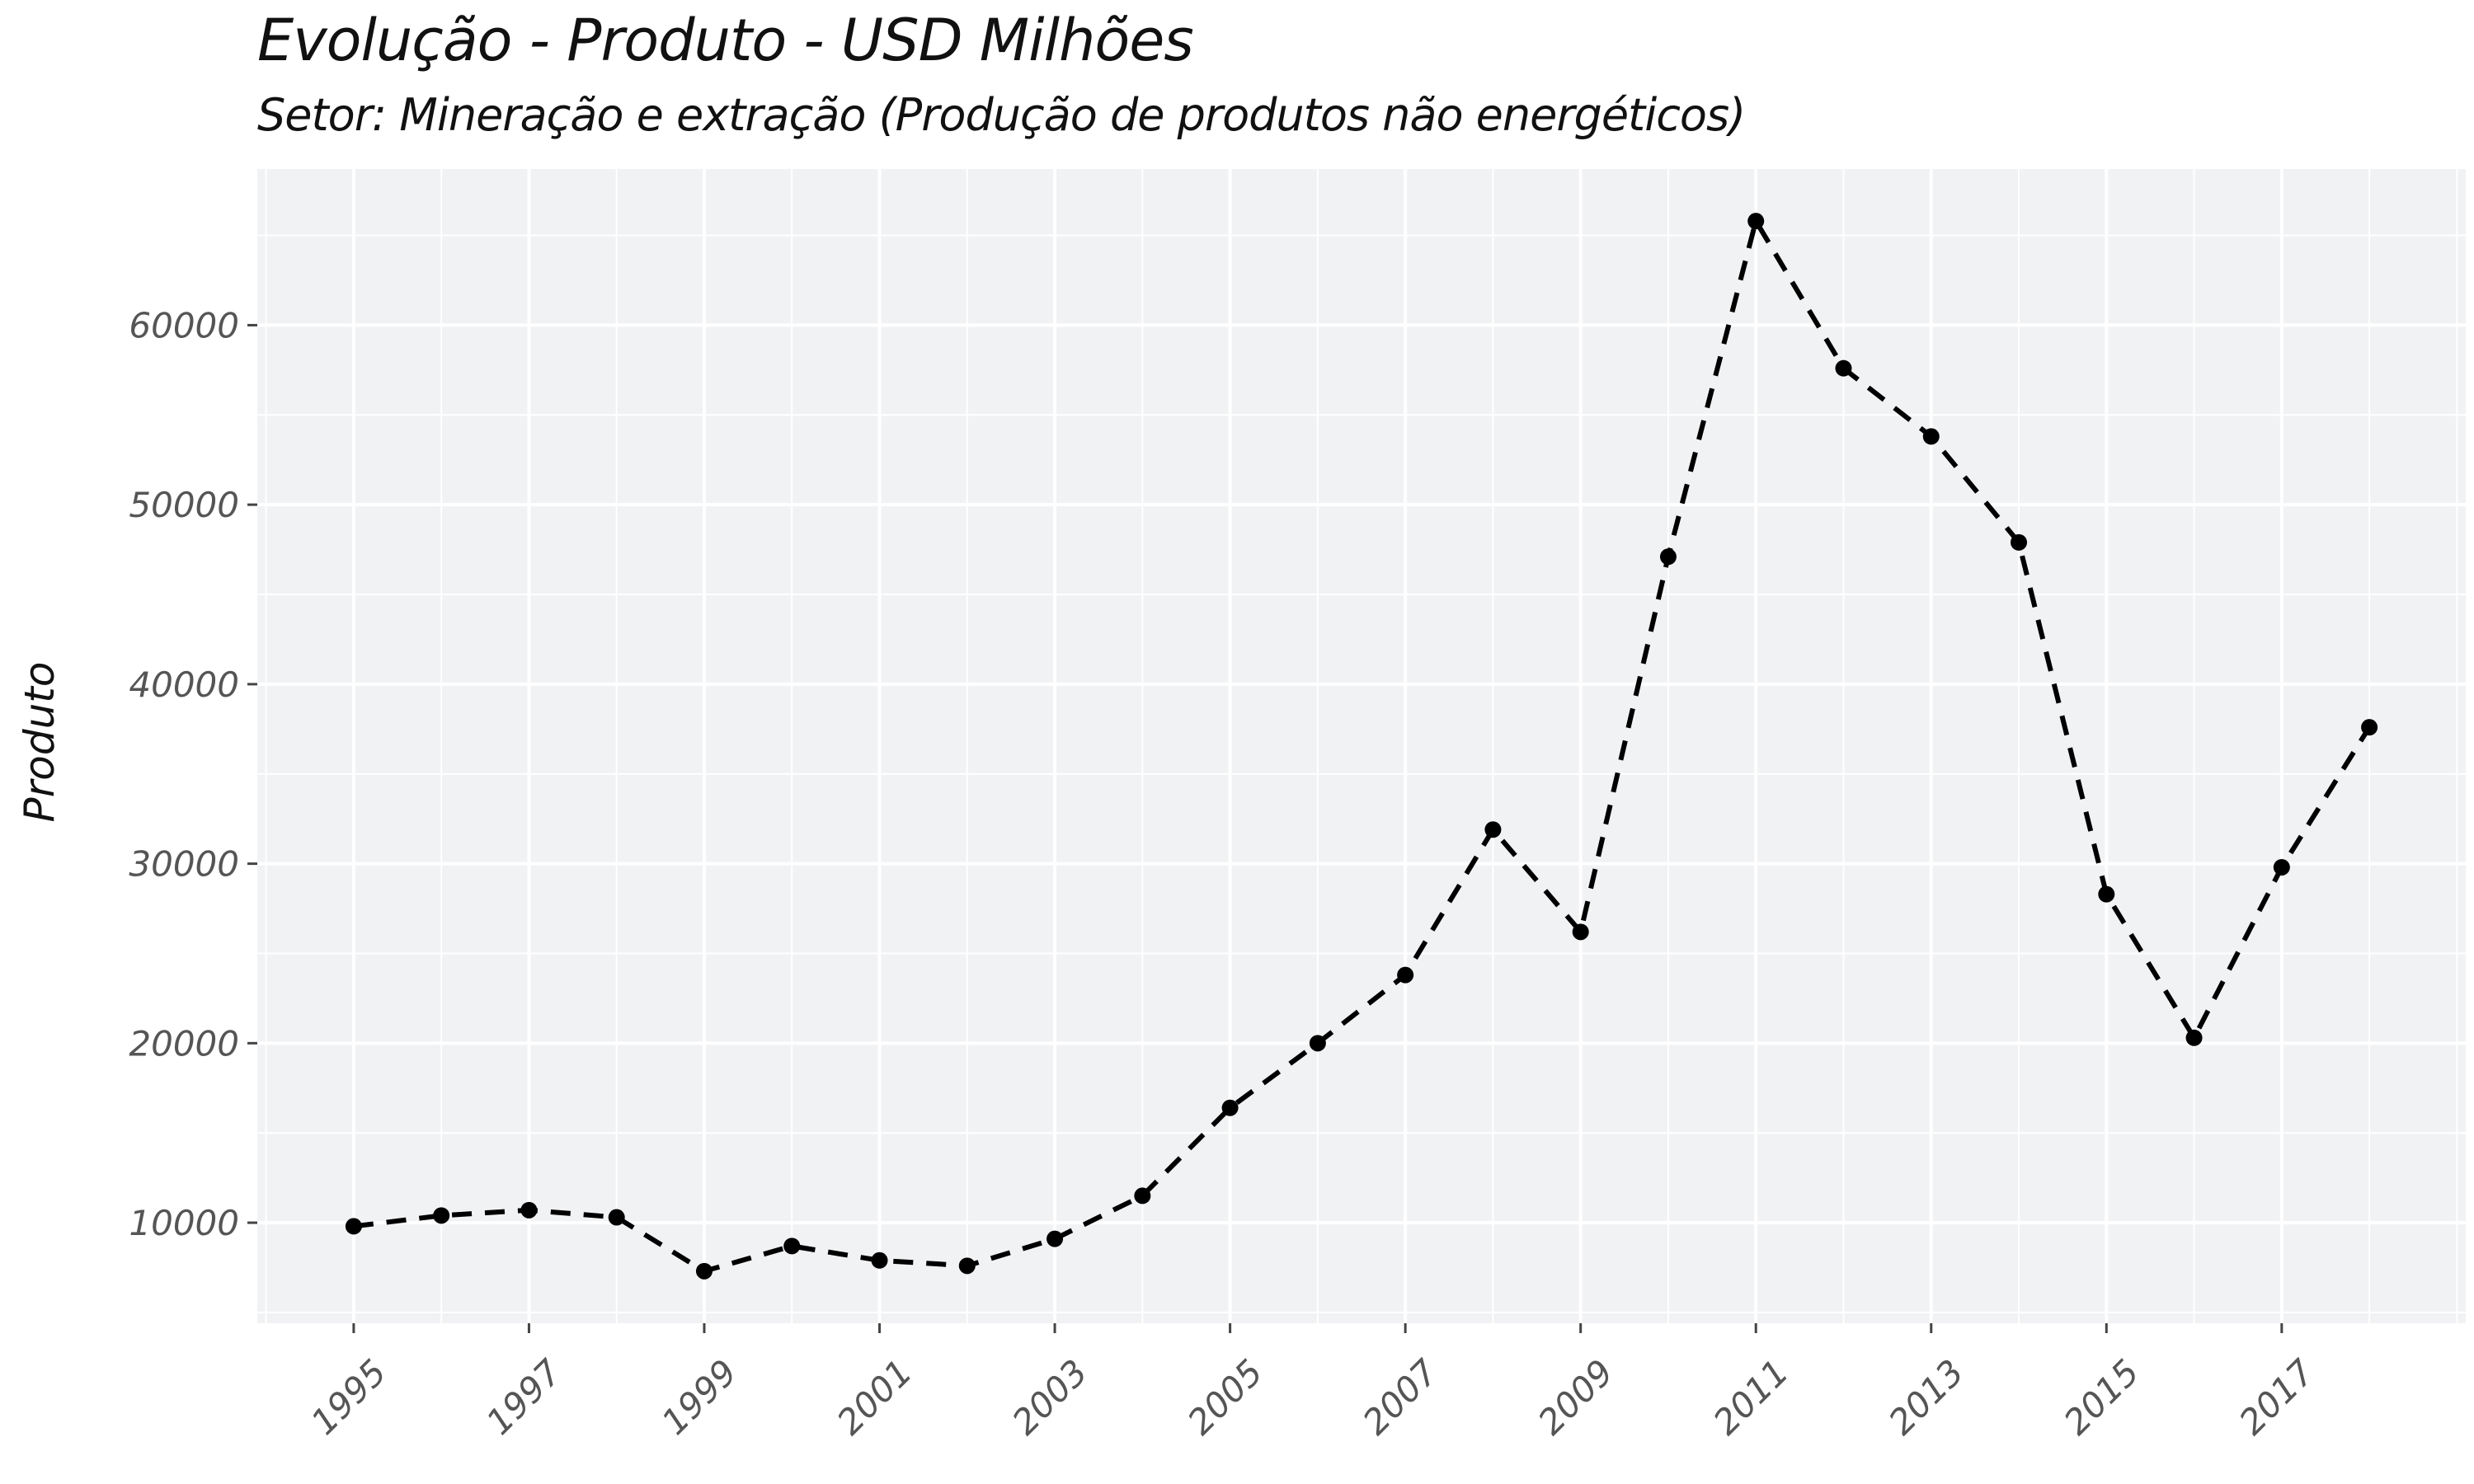  Describe the element at coordinates (2281, 867) in the screenshot. I see `data-point-2017` at that location.